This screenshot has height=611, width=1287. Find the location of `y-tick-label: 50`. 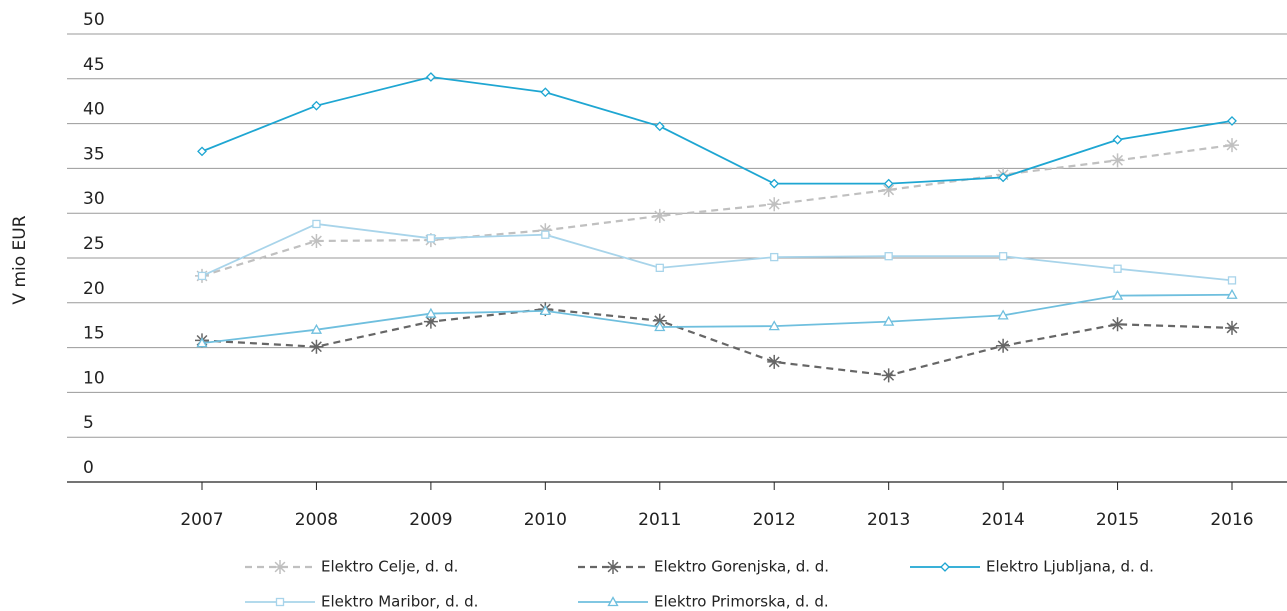

y-tick-label: 50 is located at coordinates (94, 20).